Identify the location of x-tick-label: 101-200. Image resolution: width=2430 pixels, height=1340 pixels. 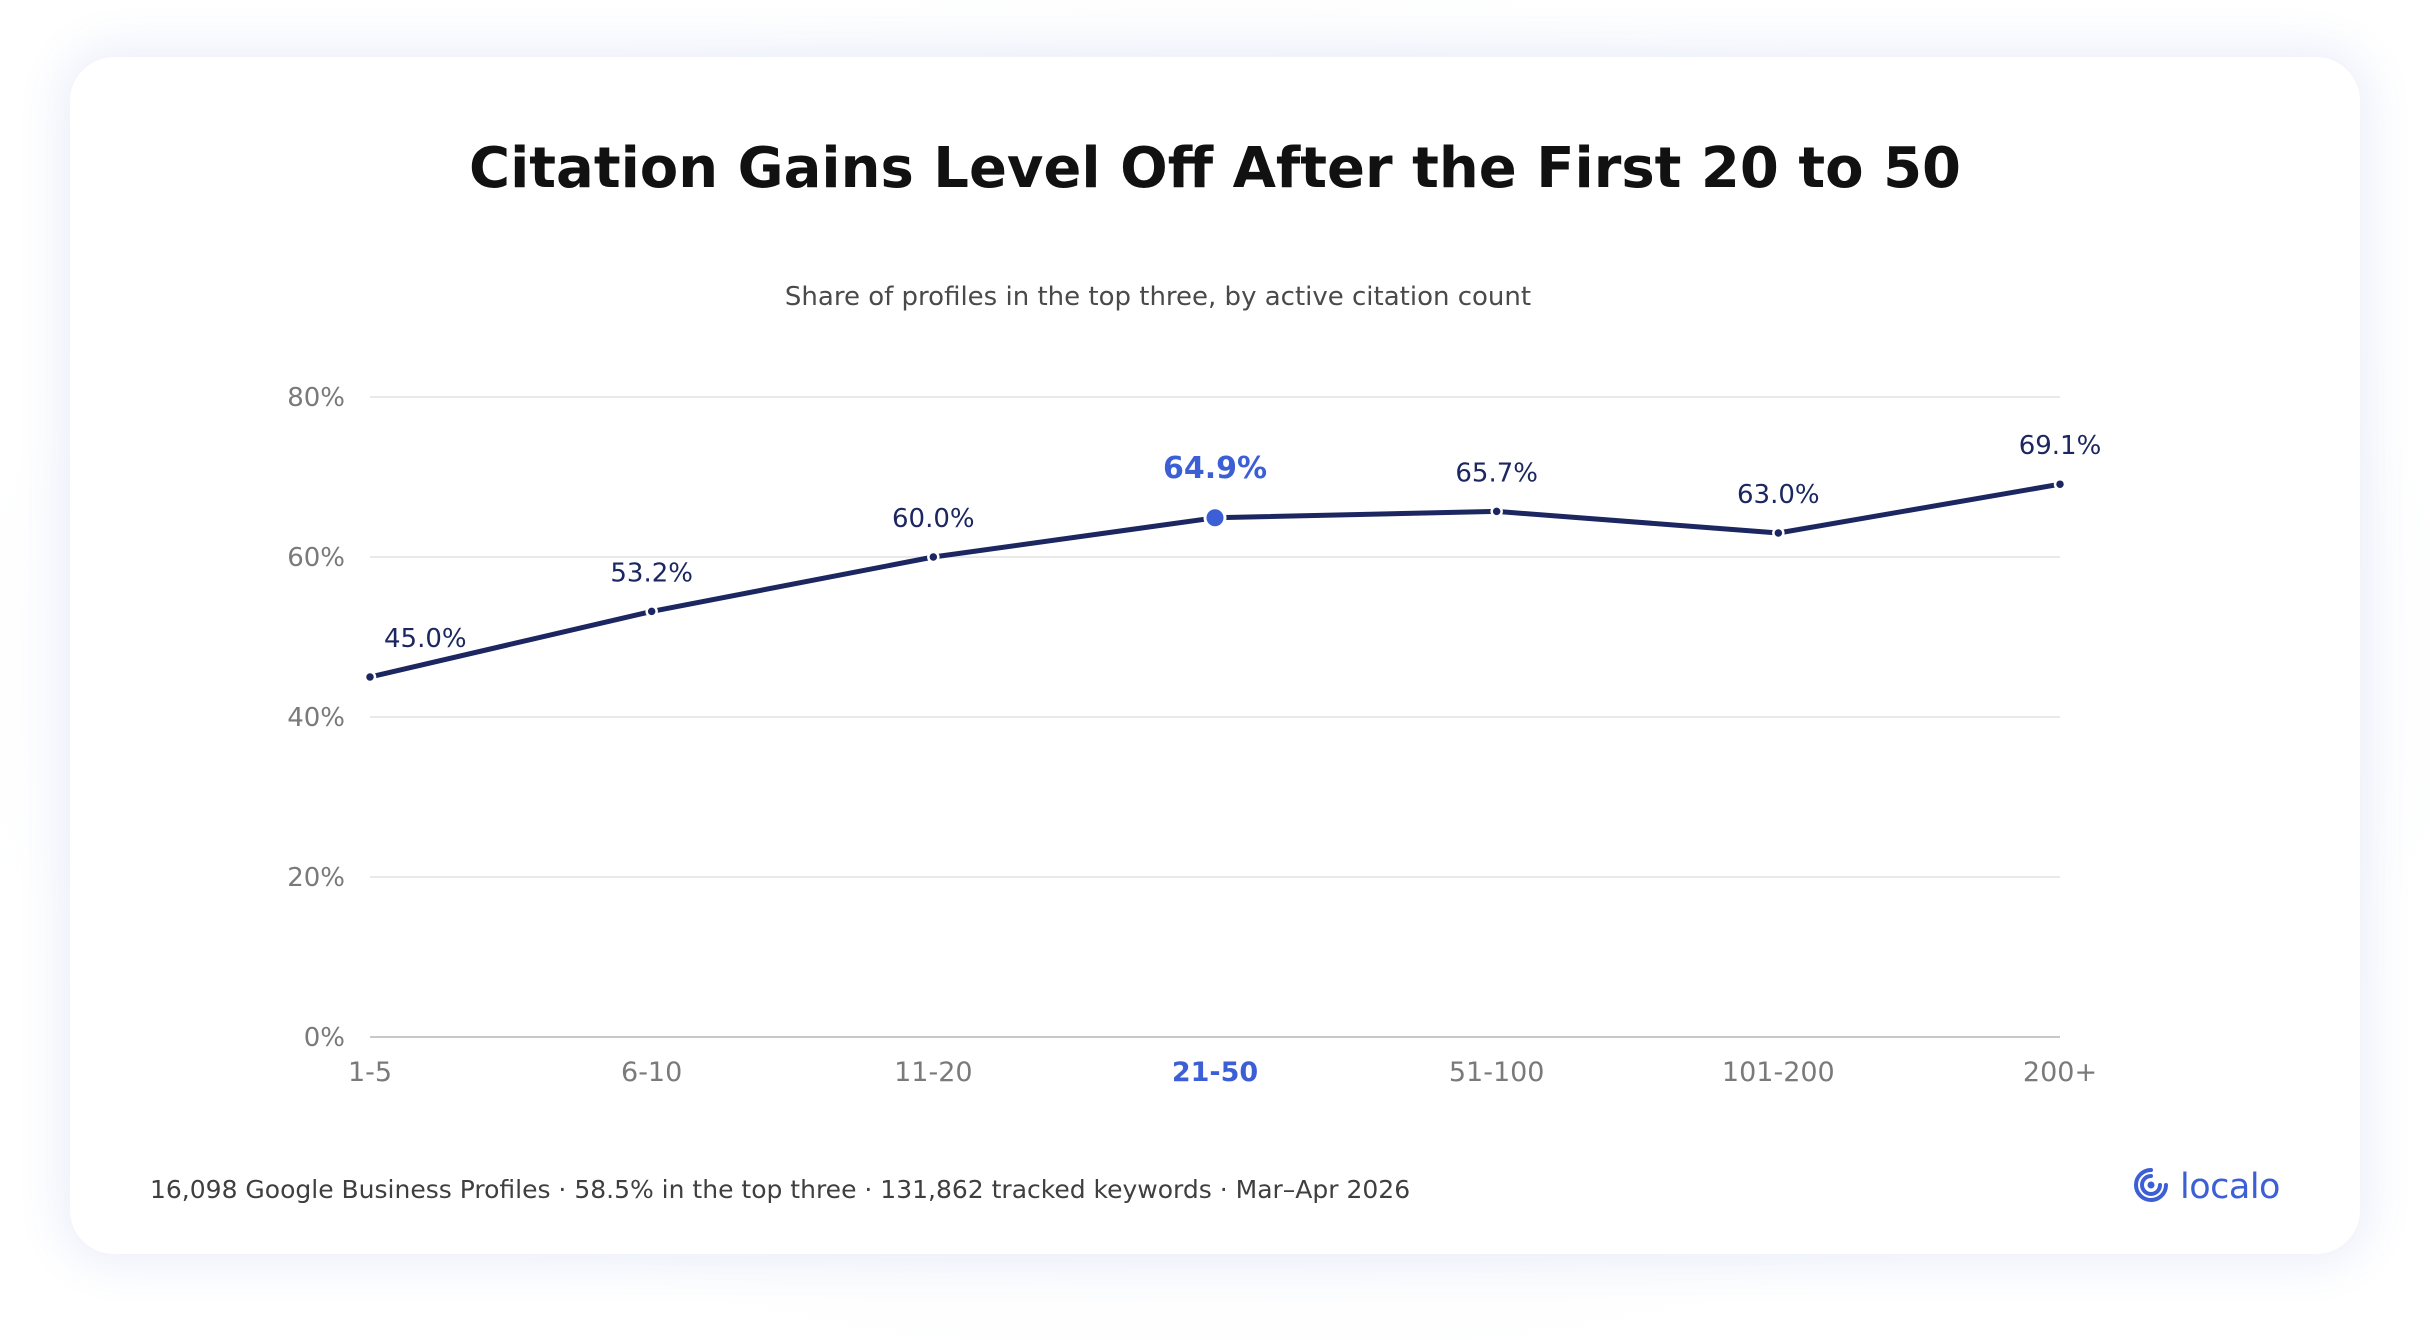
(1778, 1072).